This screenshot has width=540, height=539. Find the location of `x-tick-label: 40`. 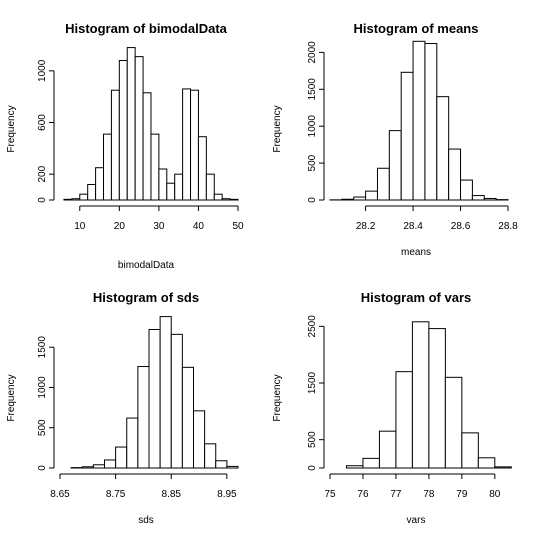

x-tick-label: 40 is located at coordinates (199, 226).